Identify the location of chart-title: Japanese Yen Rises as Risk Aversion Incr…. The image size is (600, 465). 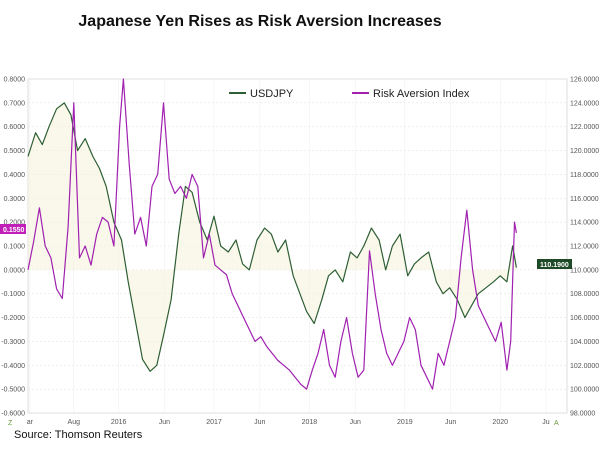
(259, 21).